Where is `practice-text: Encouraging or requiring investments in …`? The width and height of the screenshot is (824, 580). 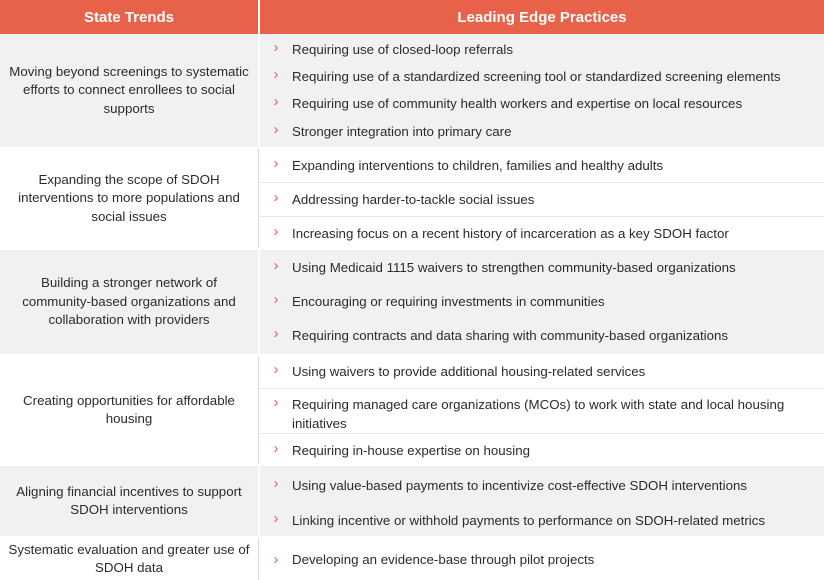
practice-text: Encouraging or requiring investments in … is located at coordinates (448, 301).